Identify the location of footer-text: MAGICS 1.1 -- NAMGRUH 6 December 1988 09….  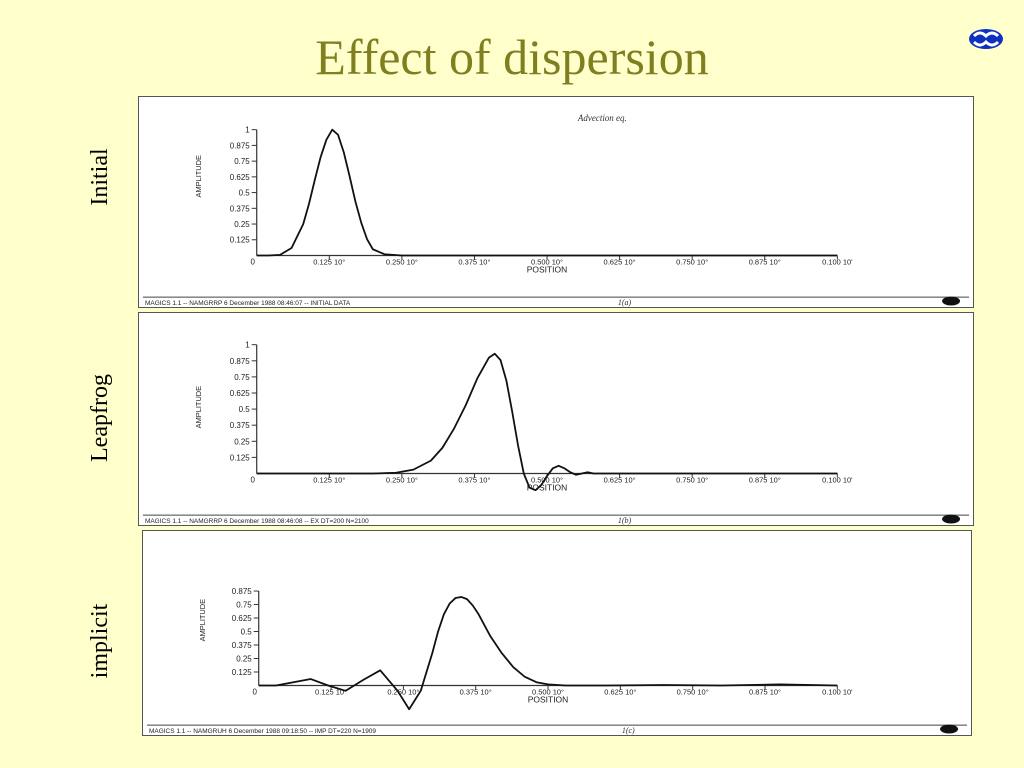
(262, 731).